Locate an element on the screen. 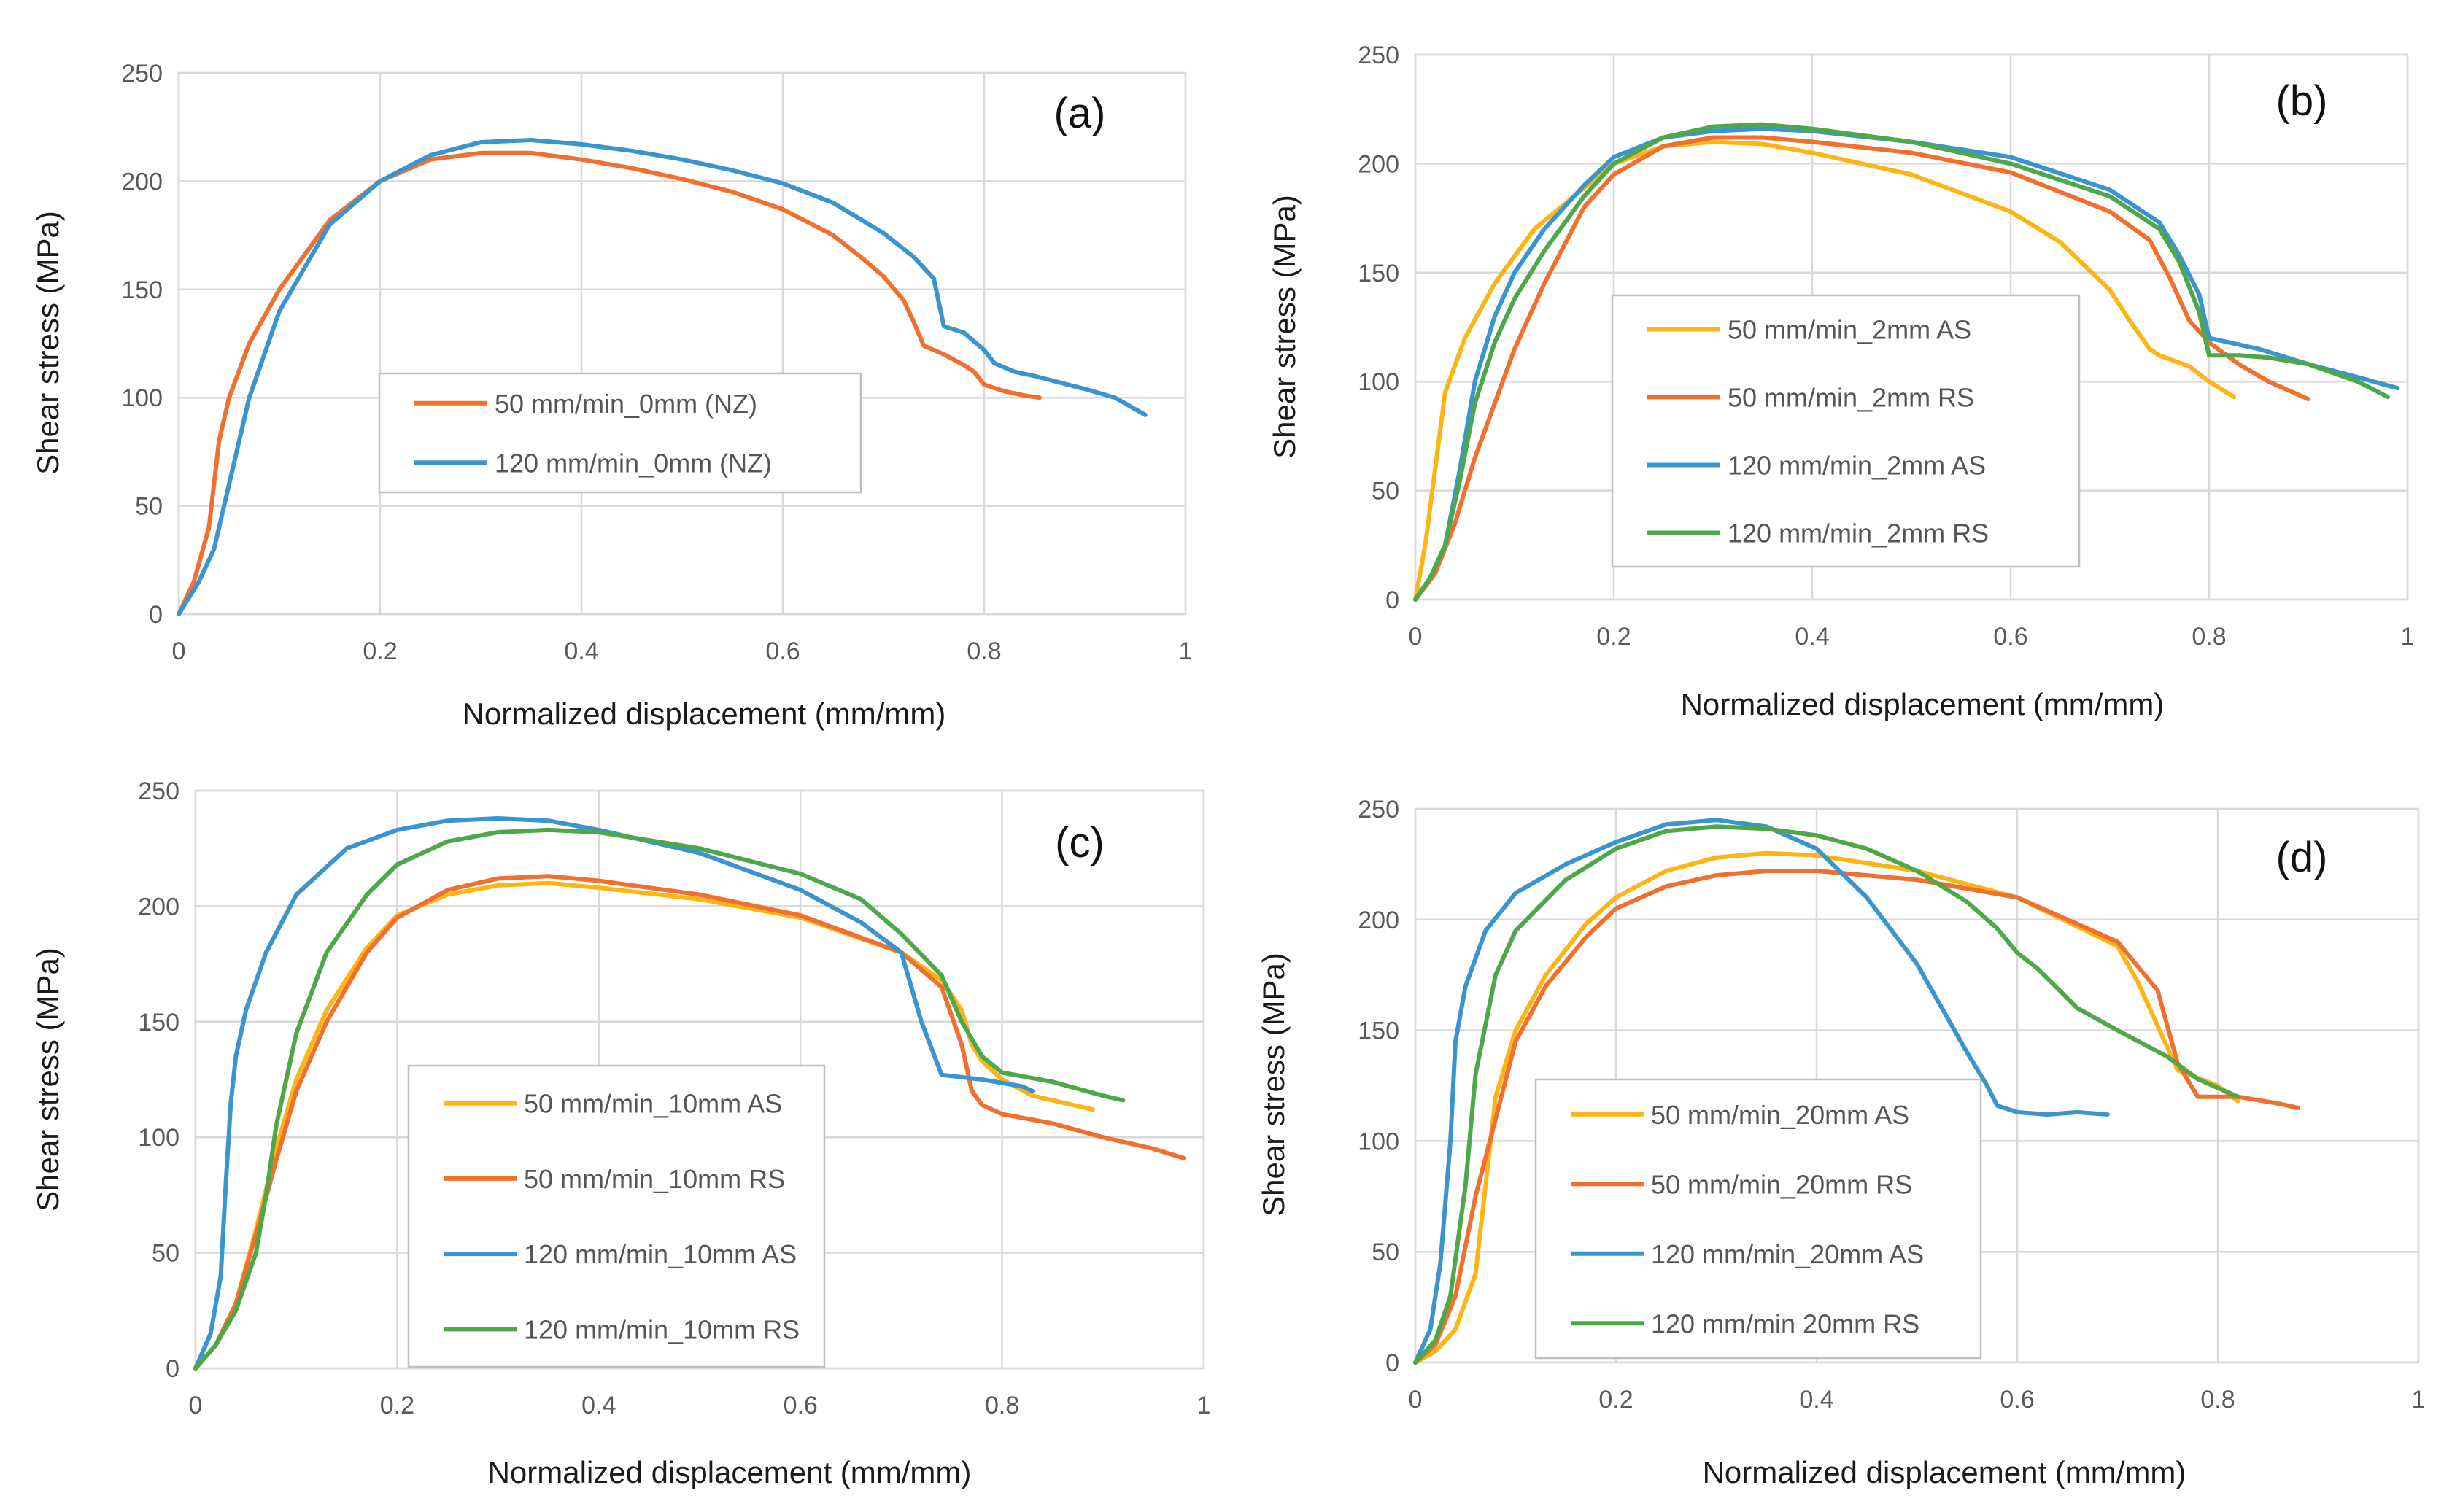 The width and height of the screenshot is (2444, 1512). legend-label: 120 mm/min_2mm RS is located at coordinates (1859, 533).